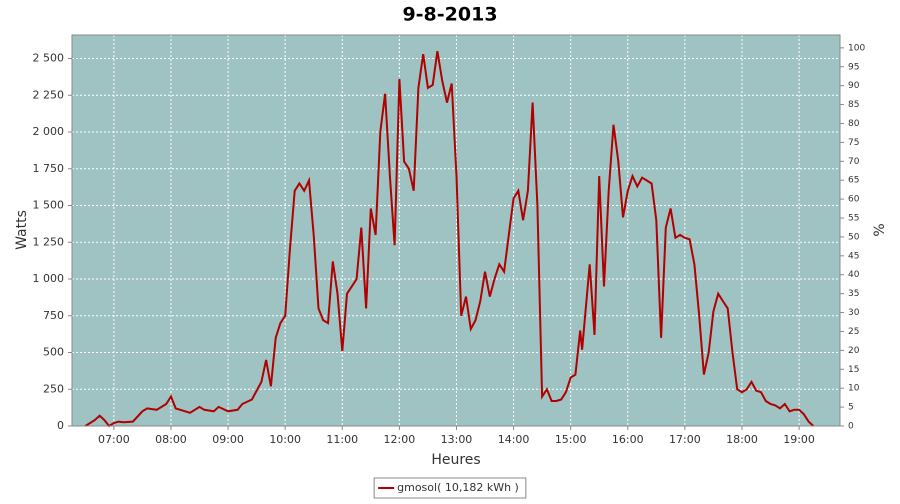 Image resolution: width=900 pixels, height=504 pixels. I want to click on x-tick-label: 11:00, so click(342, 439).